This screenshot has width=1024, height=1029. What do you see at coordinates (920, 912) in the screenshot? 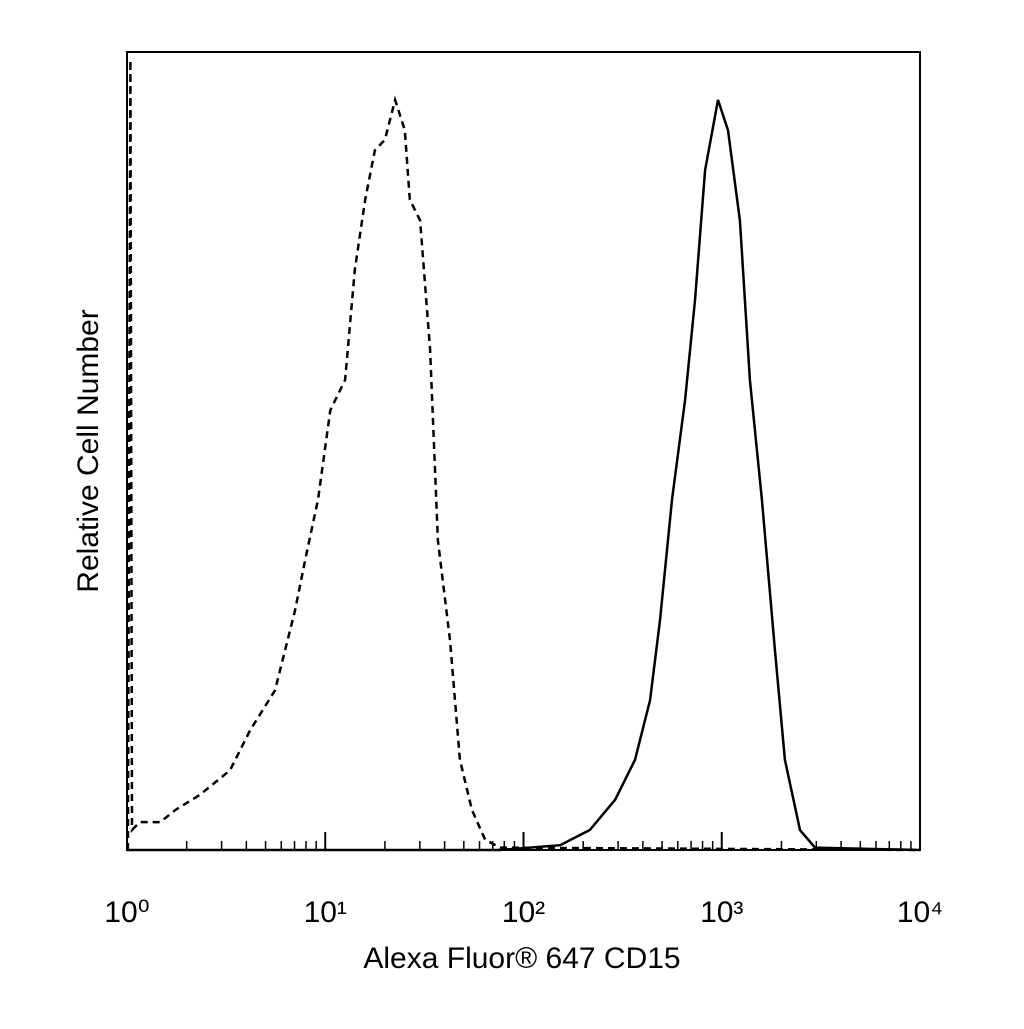
I see `x-tick-label: 10⁴` at bounding box center [920, 912].